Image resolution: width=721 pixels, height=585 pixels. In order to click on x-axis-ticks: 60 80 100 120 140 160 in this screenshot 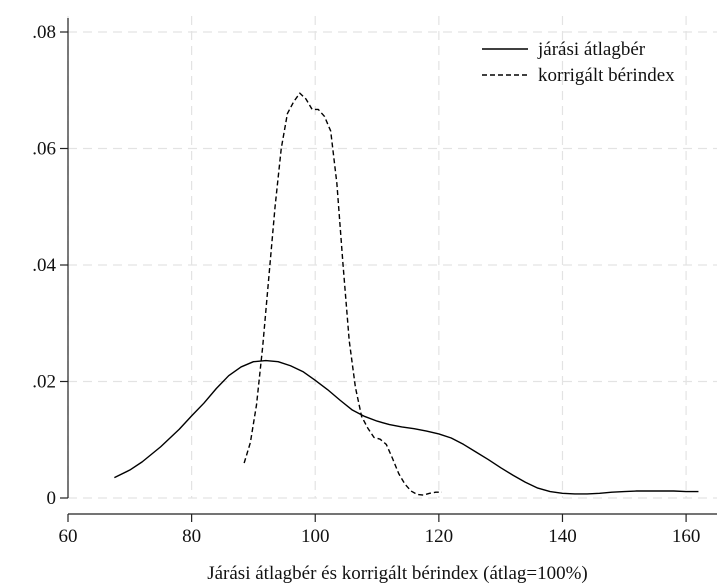, I will do `click(380, 530)`.